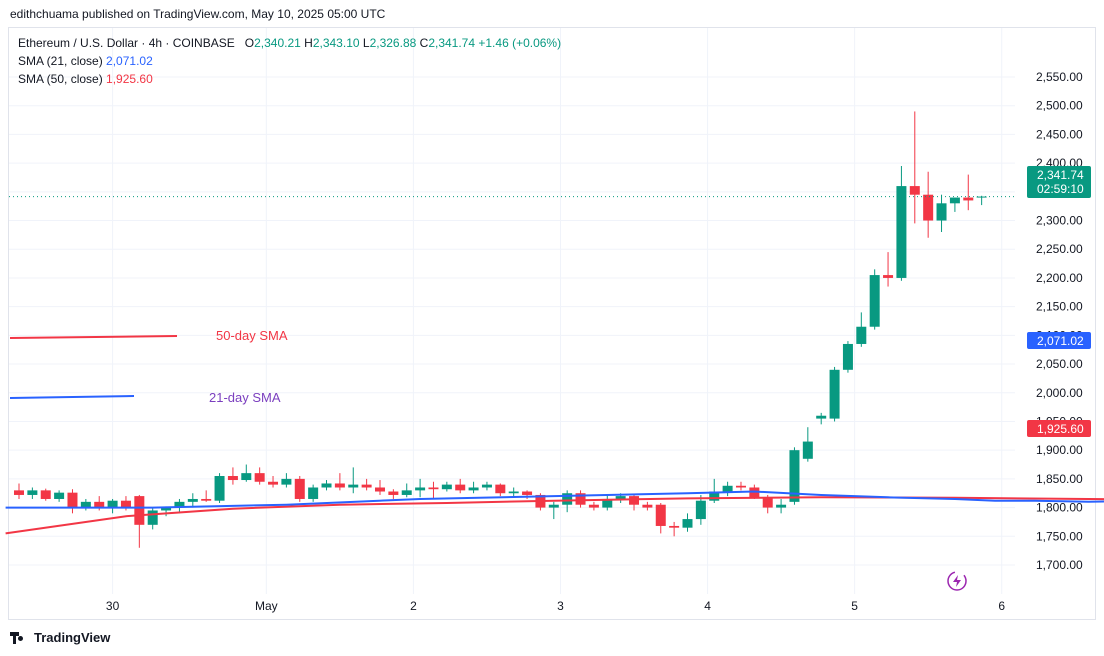  I want to click on legend-sma50-row: SMA (50, close) 1,925.60, so click(289, 79).